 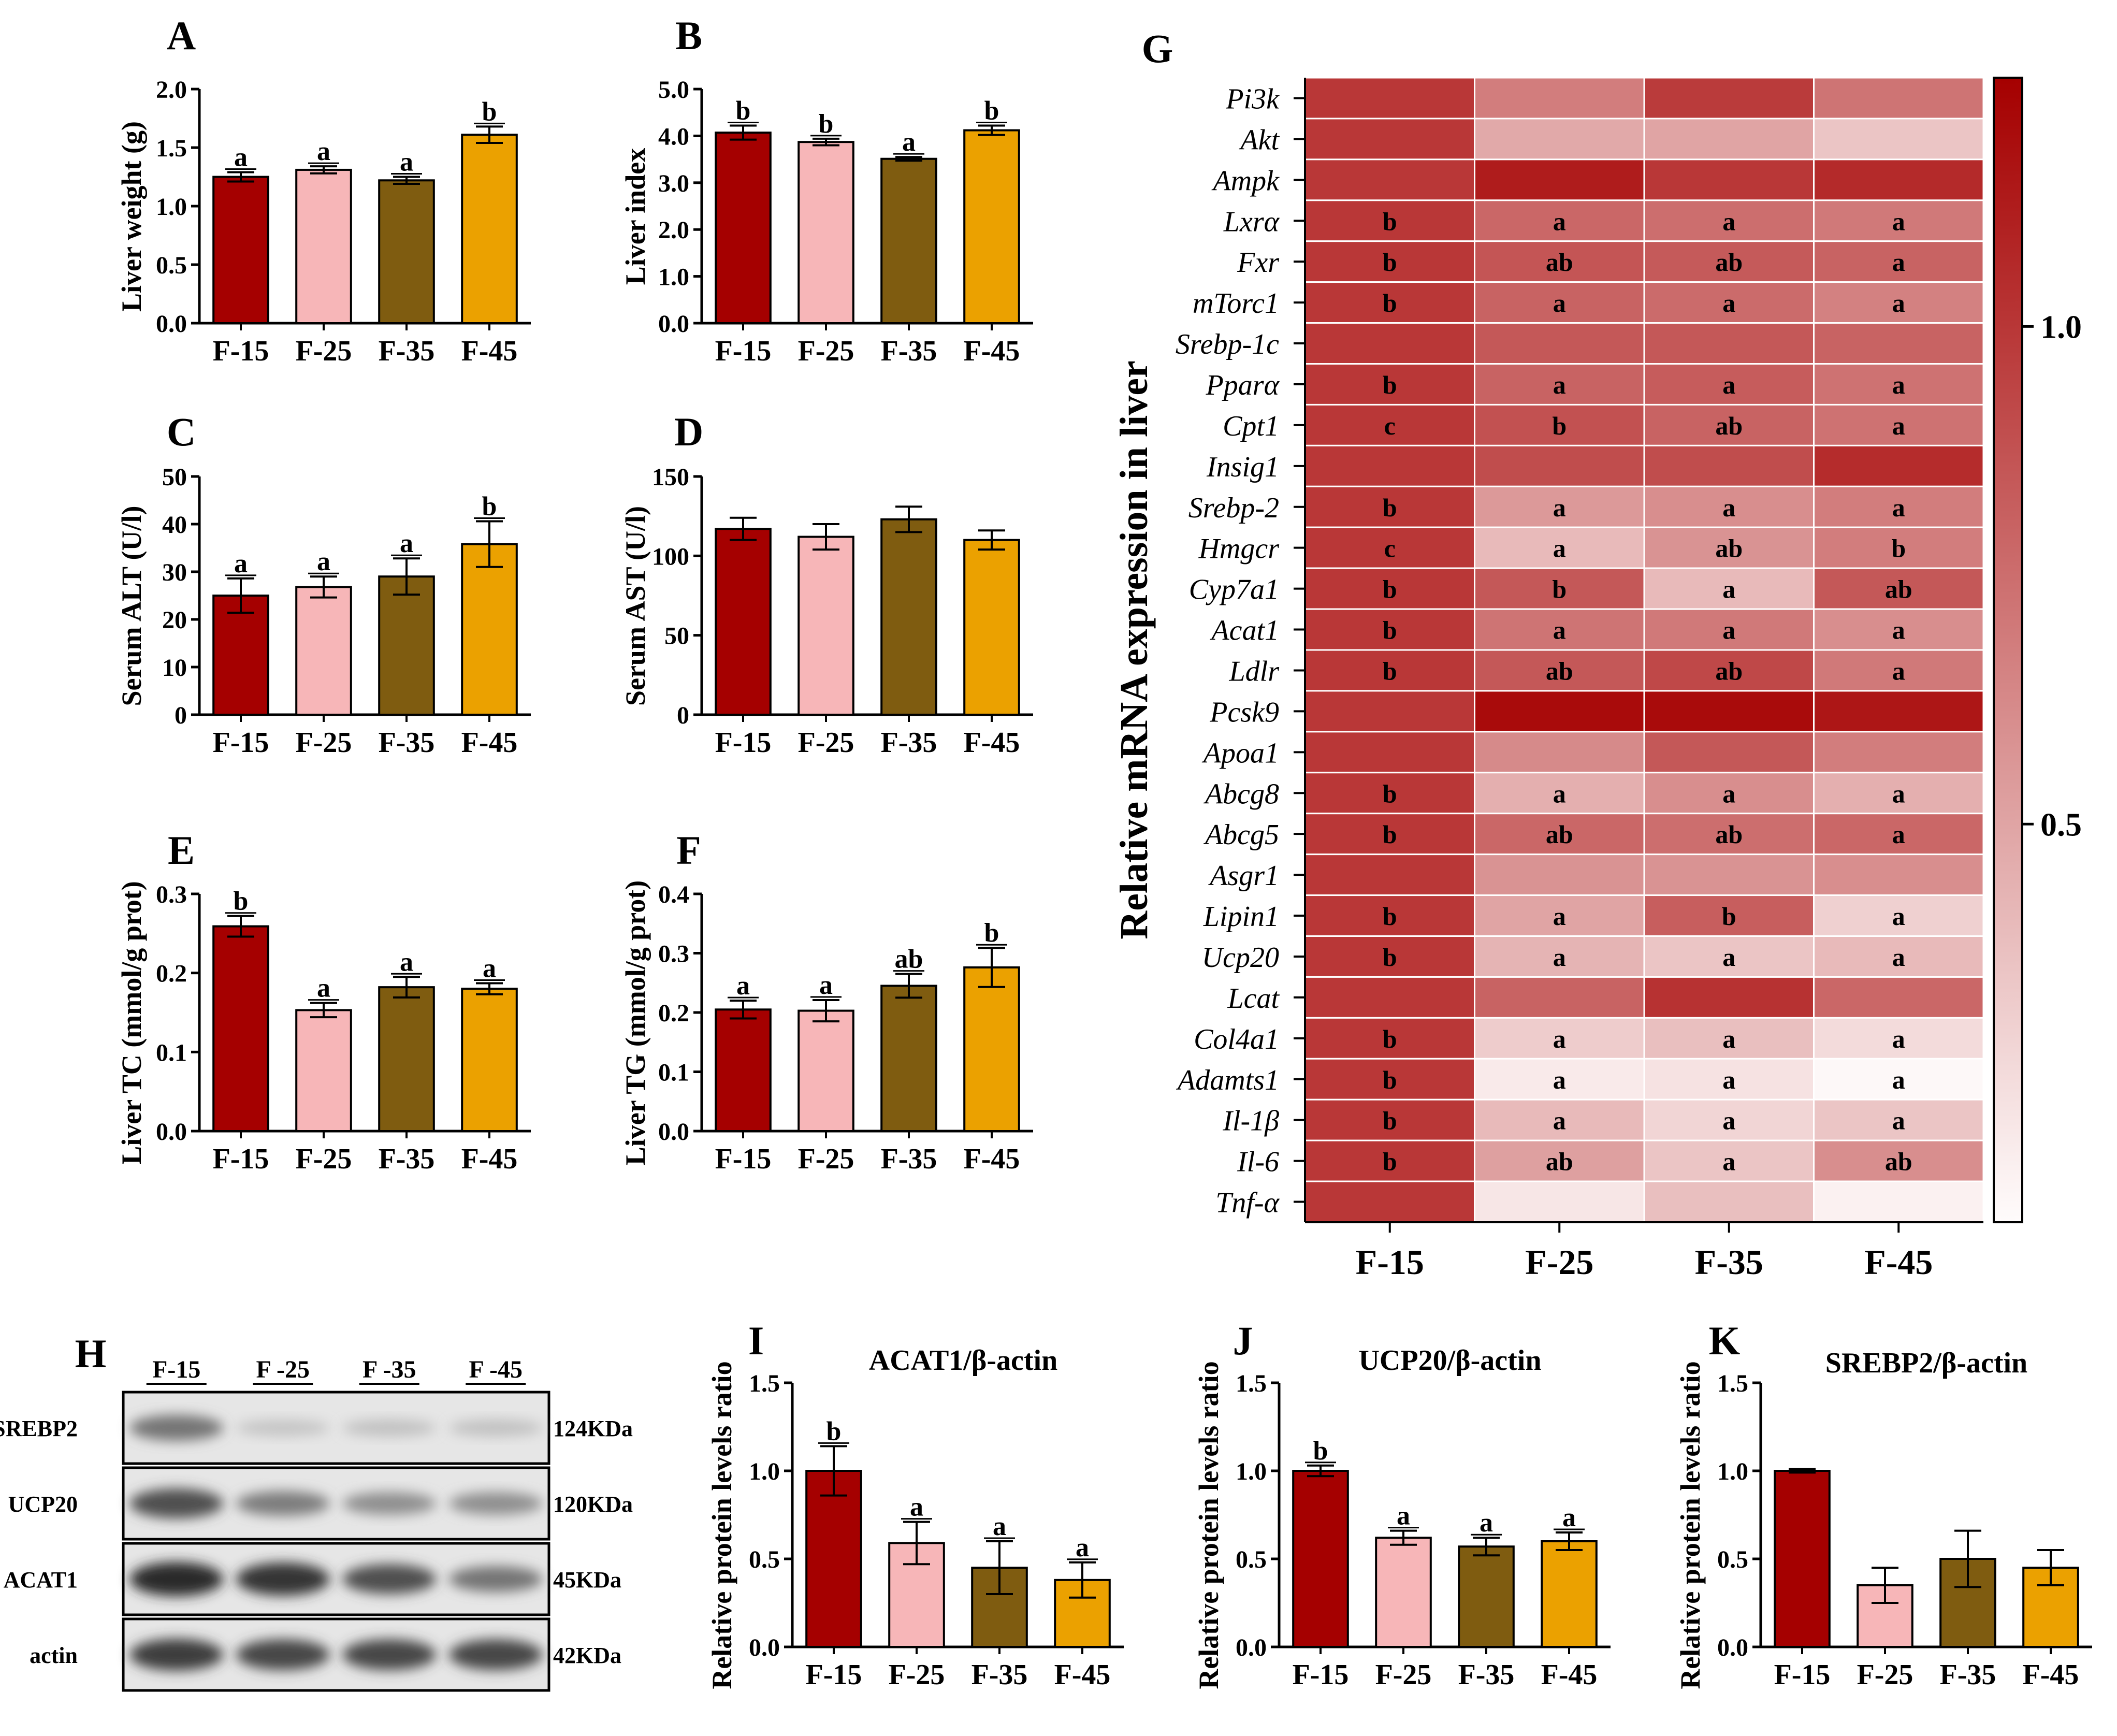 What do you see at coordinates (1252, 1559) in the screenshot?
I see `y-tick-label: 0.5` at bounding box center [1252, 1559].